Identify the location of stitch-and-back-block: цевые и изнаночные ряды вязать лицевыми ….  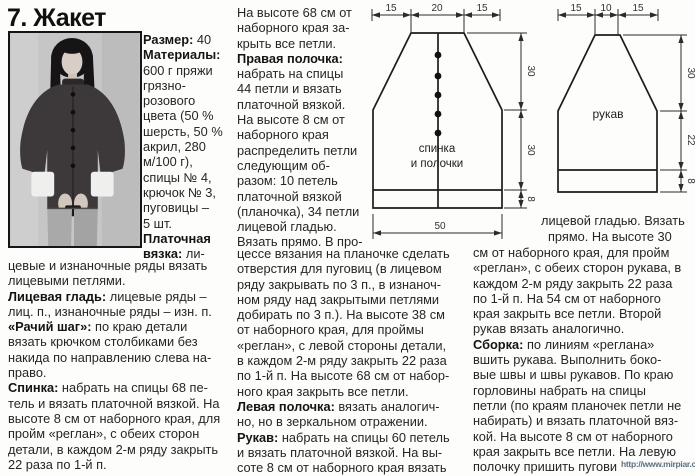
(122, 365).